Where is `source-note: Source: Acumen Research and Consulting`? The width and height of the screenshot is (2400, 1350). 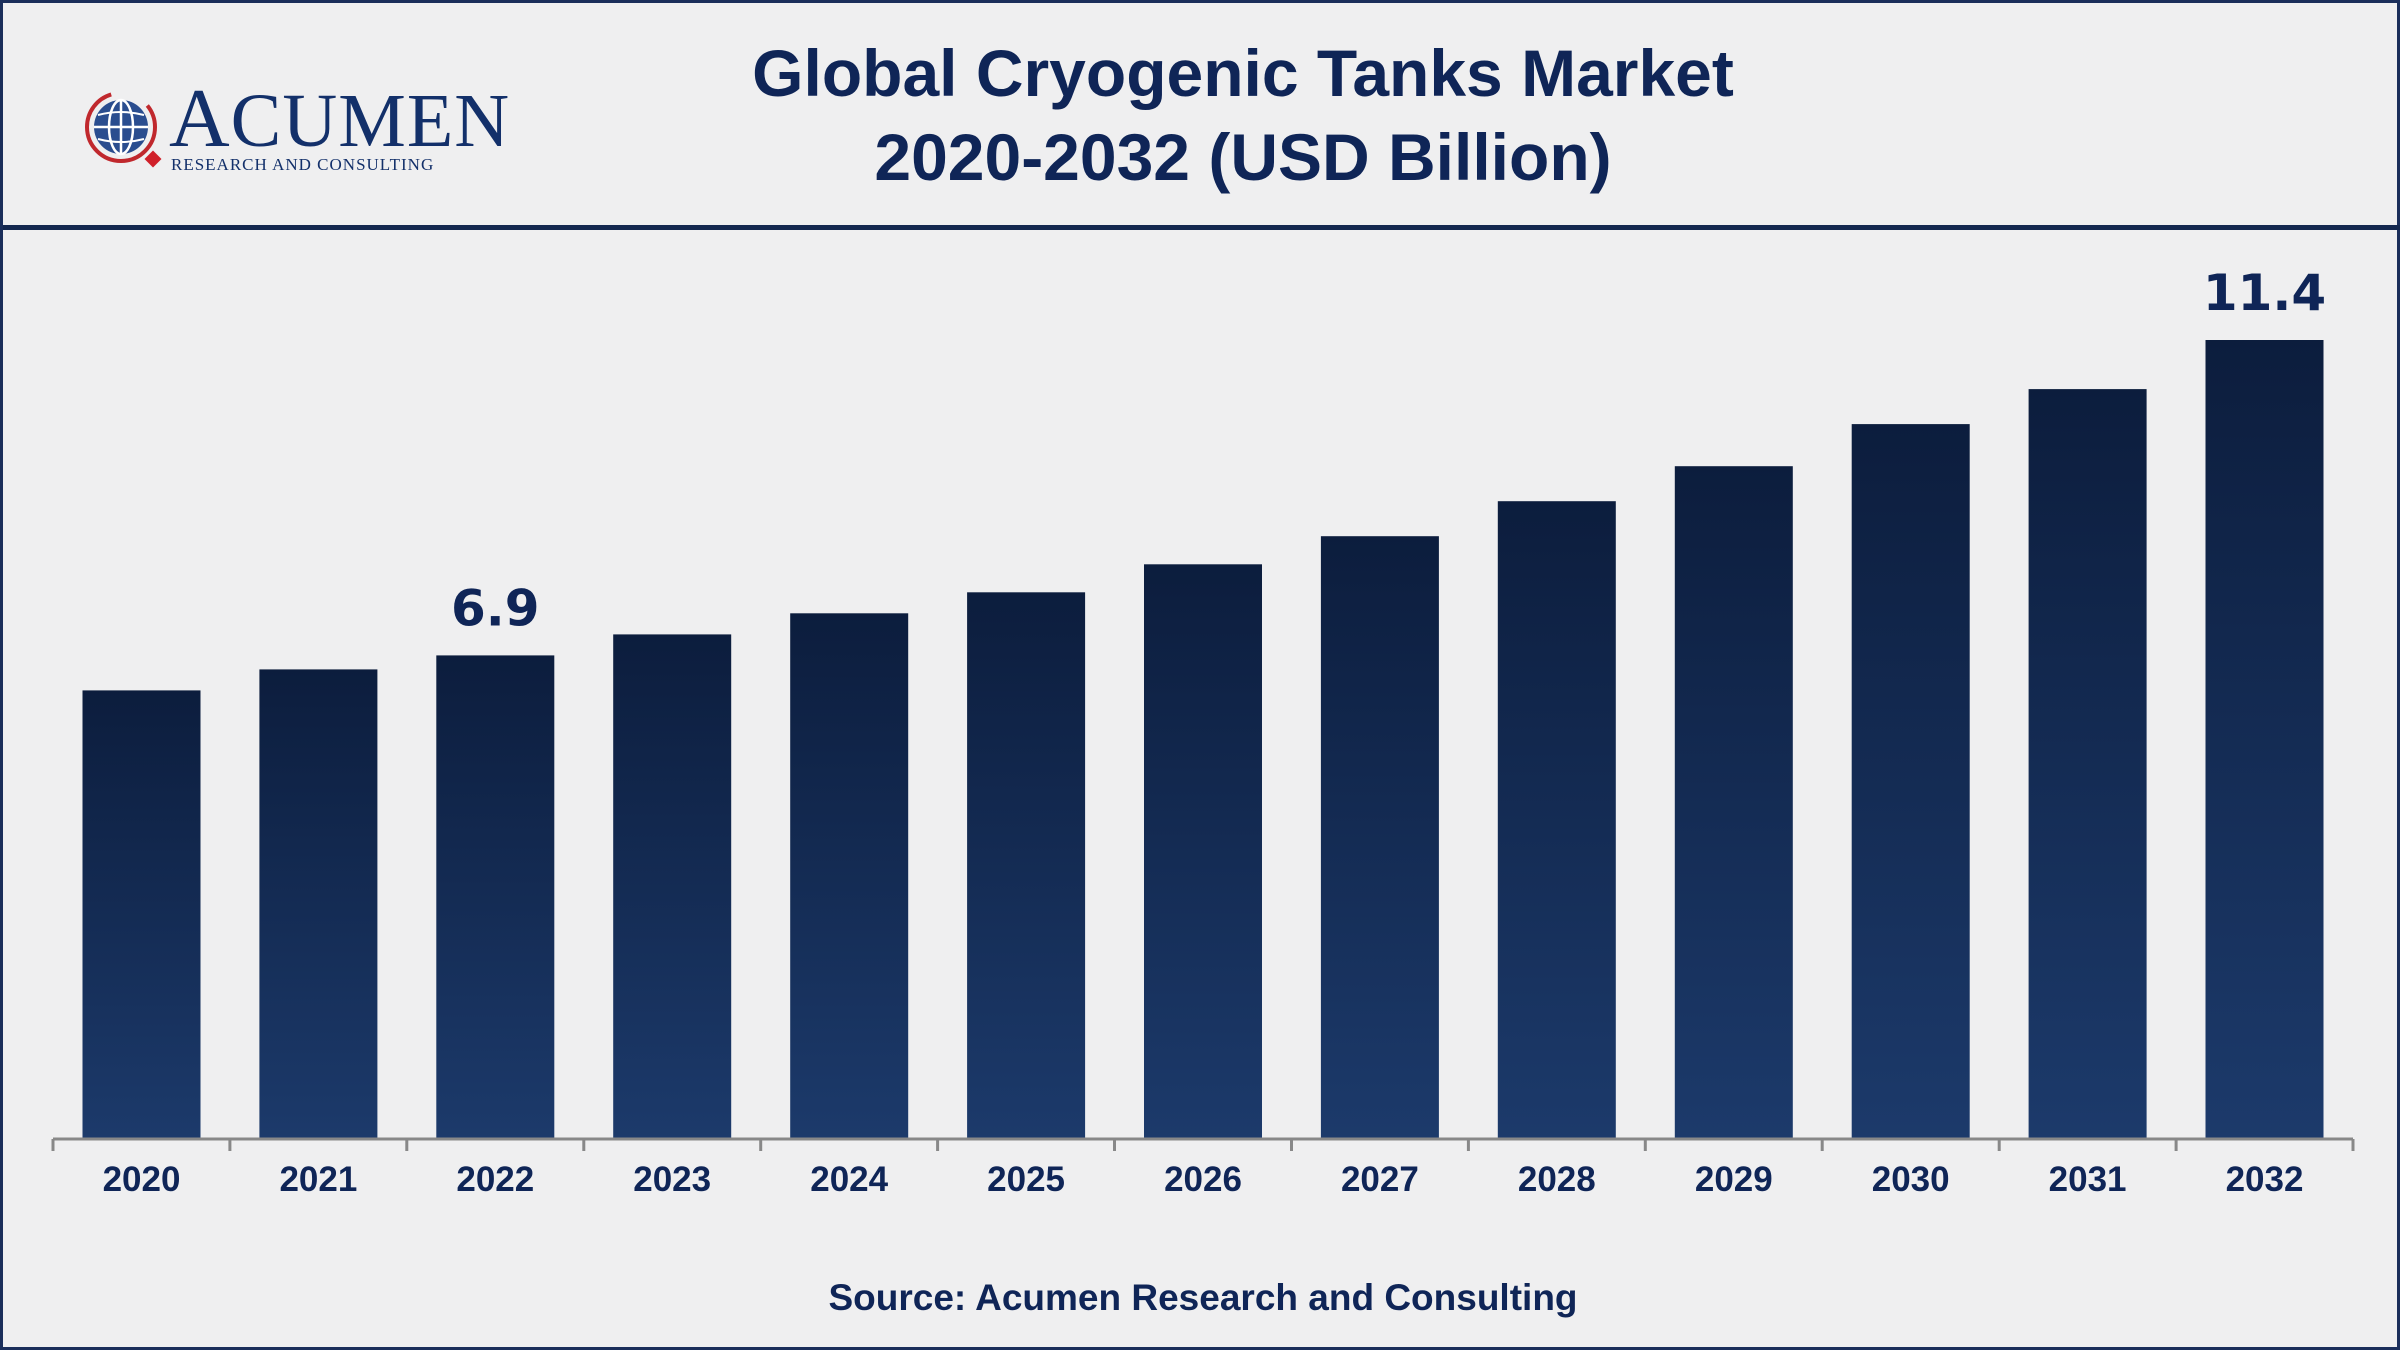
source-note: Source: Acumen Research and Consulting is located at coordinates (1203, 1297).